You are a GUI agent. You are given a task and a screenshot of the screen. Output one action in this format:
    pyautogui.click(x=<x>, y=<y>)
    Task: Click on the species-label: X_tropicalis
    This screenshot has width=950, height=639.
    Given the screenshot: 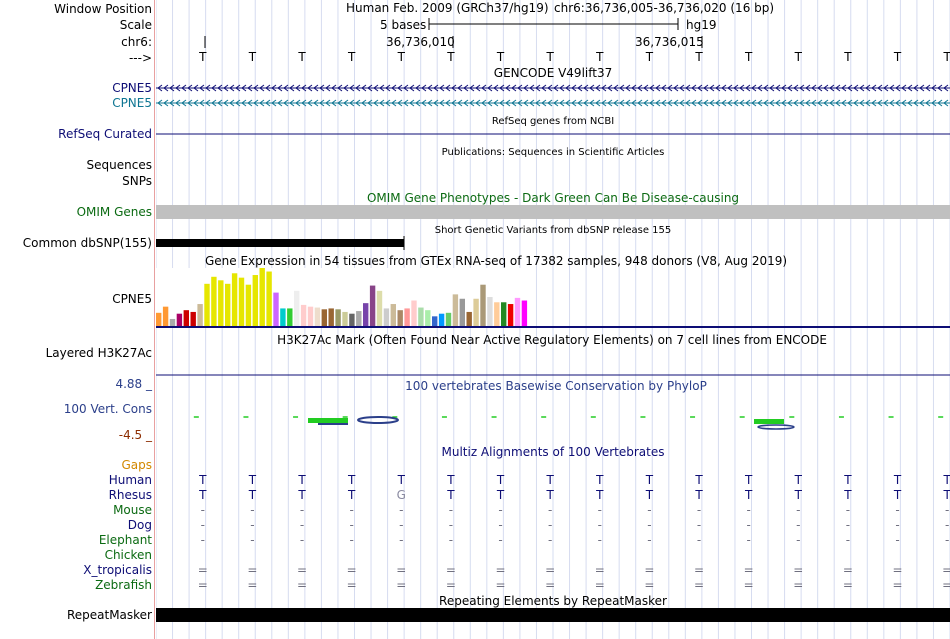 What is the action you would take?
    pyautogui.click(x=117, y=570)
    